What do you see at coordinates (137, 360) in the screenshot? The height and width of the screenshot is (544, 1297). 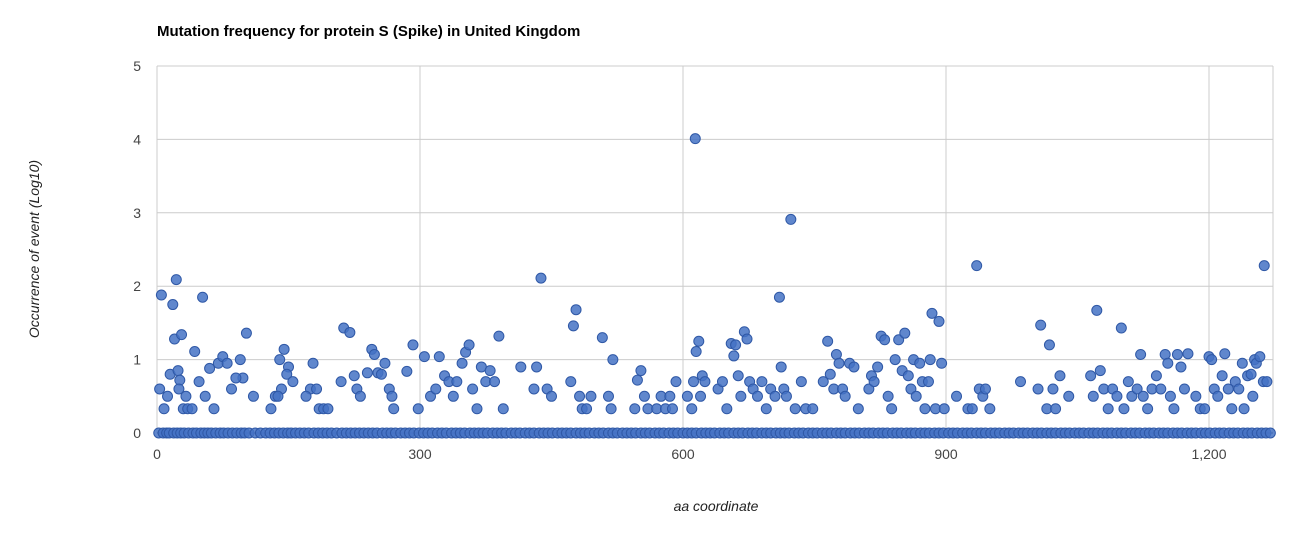 I see `y-tick-label: 1` at bounding box center [137, 360].